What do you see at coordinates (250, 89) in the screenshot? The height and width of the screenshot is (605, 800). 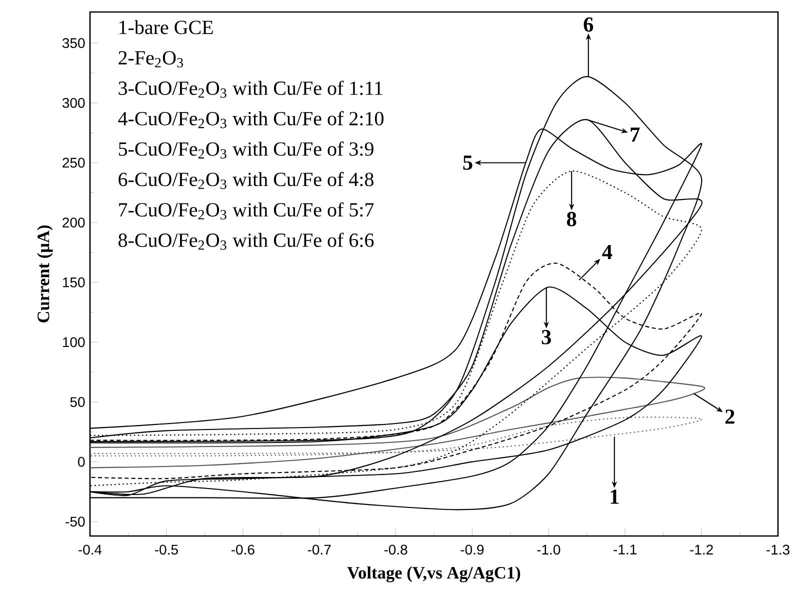 I see `annotation: 3-CuO/Fe$_{2}$O$_{3}$ with Cu/Fe of 1:11` at bounding box center [250, 89].